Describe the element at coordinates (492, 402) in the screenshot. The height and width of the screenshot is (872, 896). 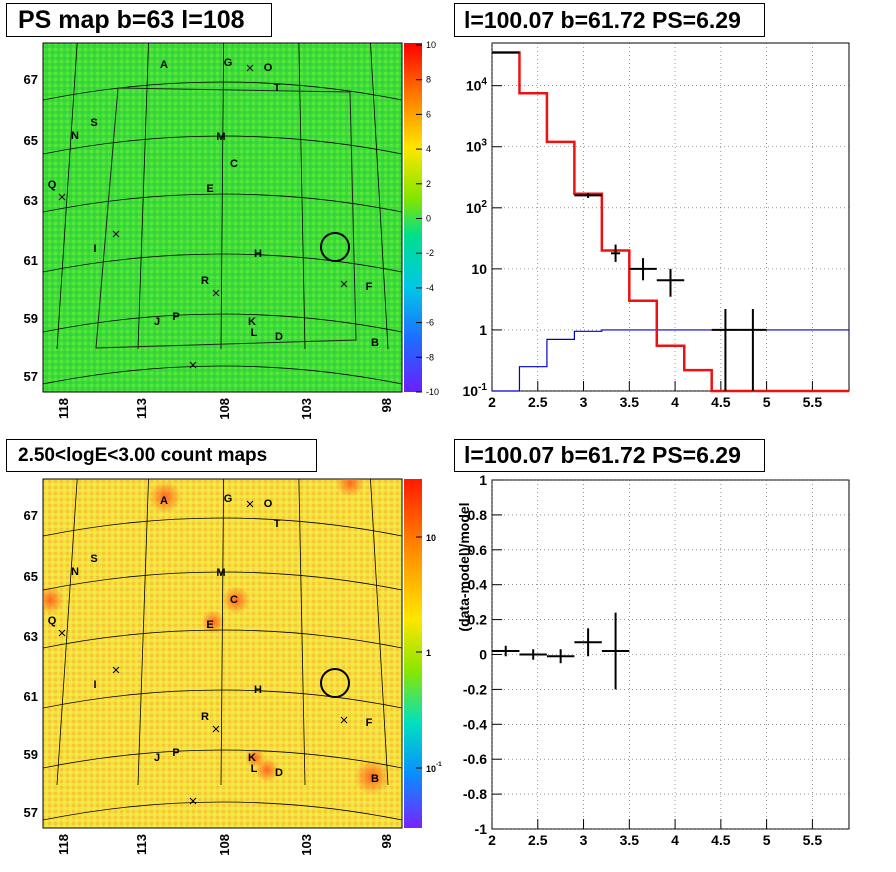
I see `x-tick-label: 2` at that location.